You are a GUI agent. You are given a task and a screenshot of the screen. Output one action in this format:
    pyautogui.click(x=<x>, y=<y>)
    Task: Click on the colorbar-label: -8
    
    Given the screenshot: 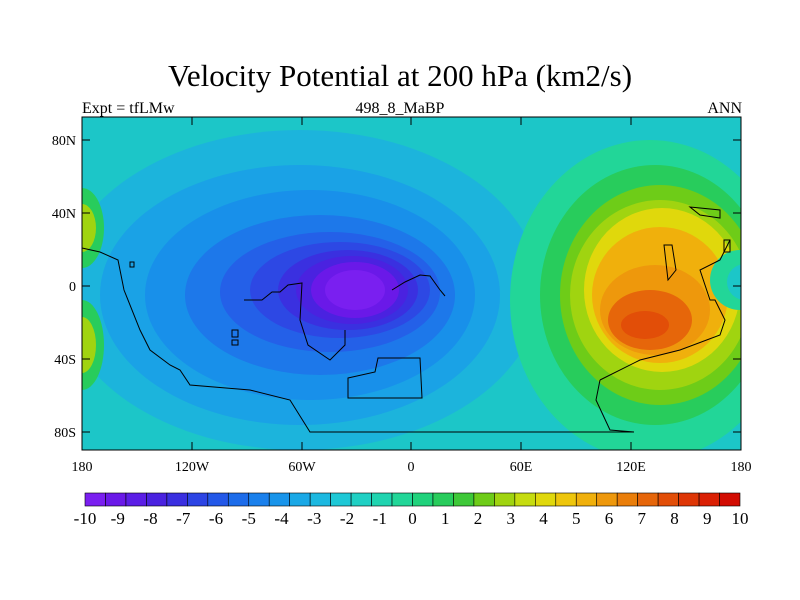 What is the action you would take?
    pyautogui.click(x=150, y=518)
    